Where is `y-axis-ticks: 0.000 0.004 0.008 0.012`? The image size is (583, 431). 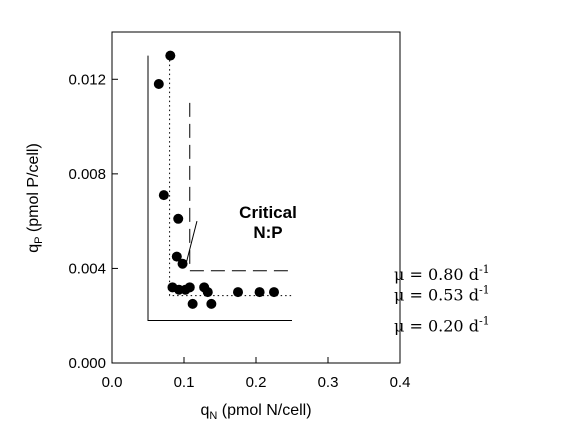 y-axis-ticks: 0.000 0.004 0.008 0.012 is located at coordinates (93, 221).